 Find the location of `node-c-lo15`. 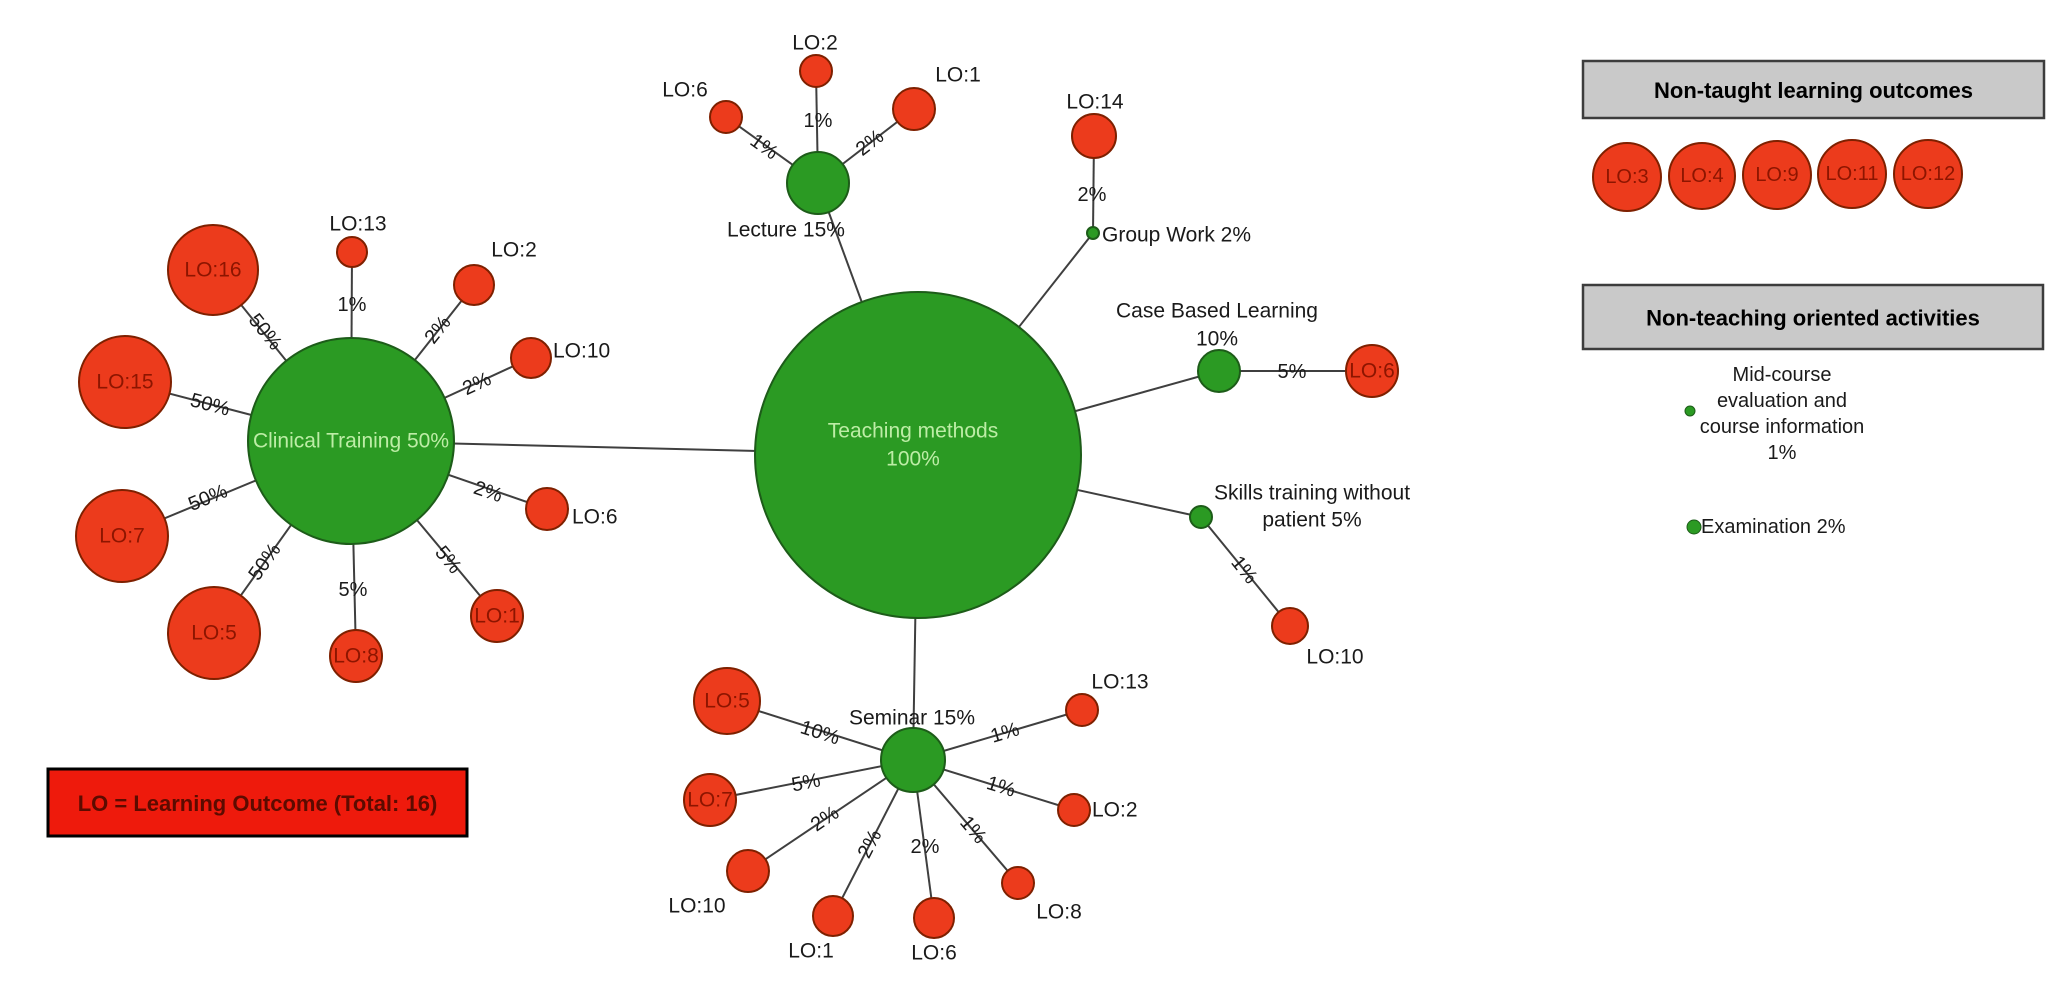

node-c-lo15 is located at coordinates (125, 382).